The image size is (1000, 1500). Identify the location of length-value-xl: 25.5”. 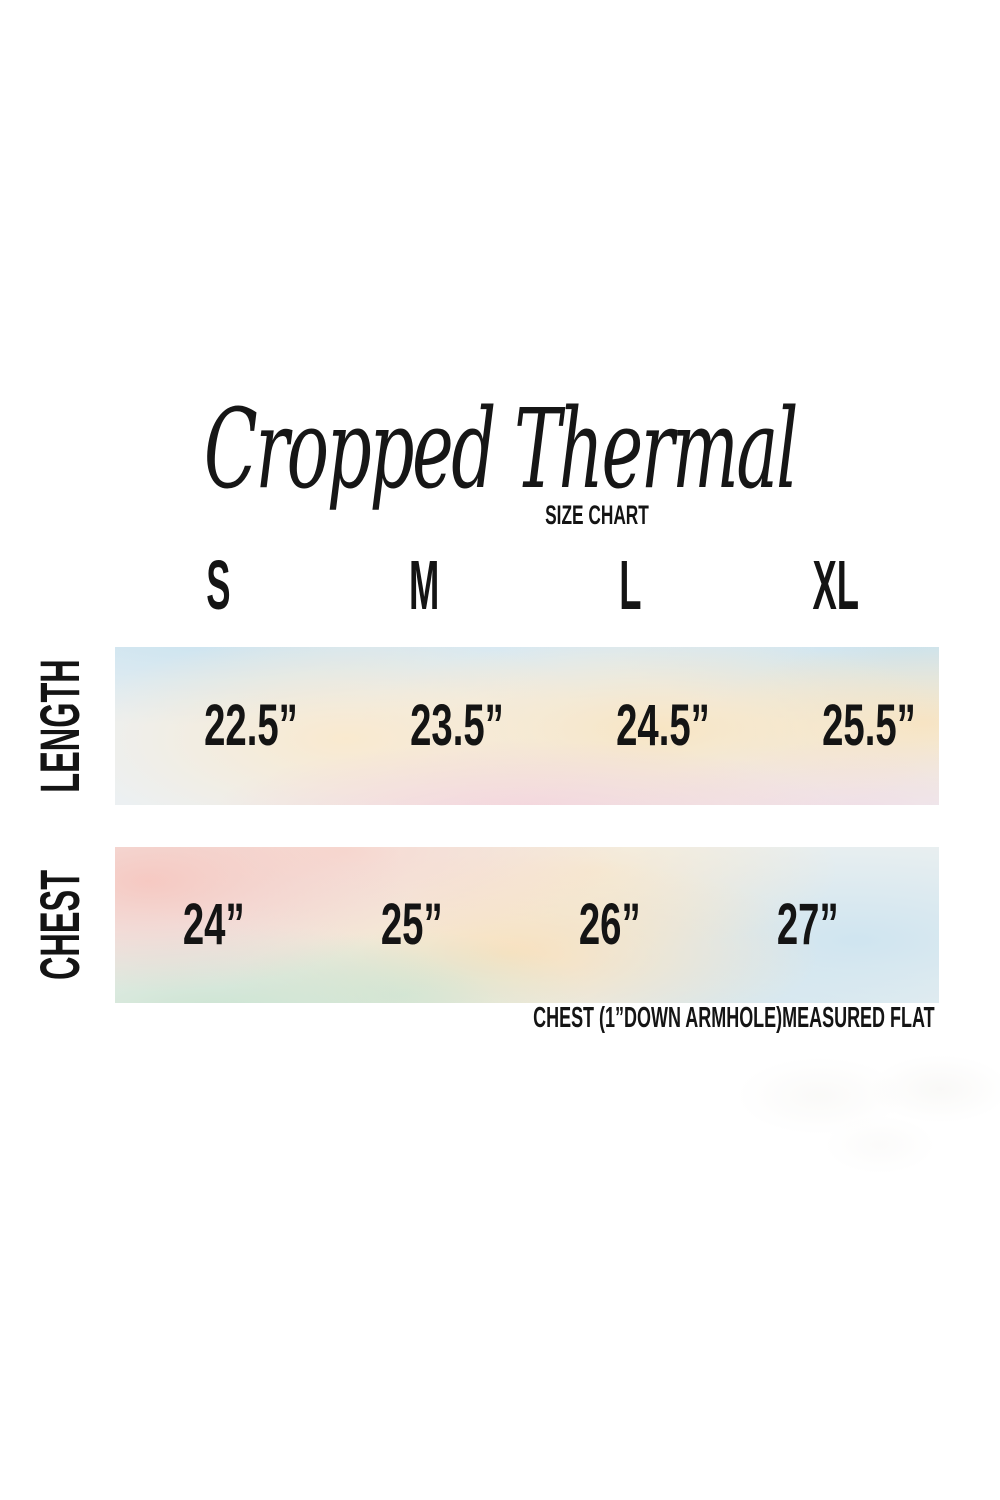
(869, 725).